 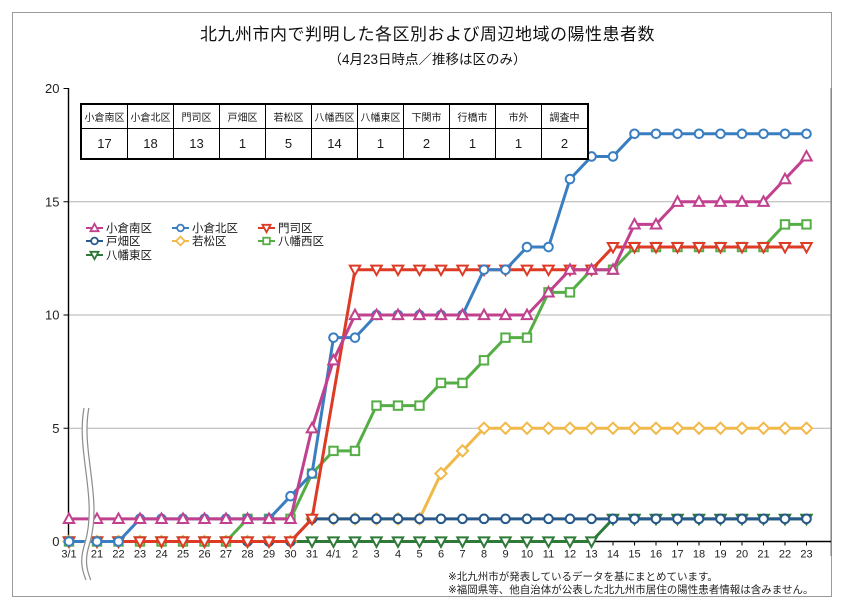 What do you see at coordinates (427, 34) in the screenshot?
I see `chart-title: 北九州市内で判明した各区別および周辺地域の陽性患者数` at bounding box center [427, 34].